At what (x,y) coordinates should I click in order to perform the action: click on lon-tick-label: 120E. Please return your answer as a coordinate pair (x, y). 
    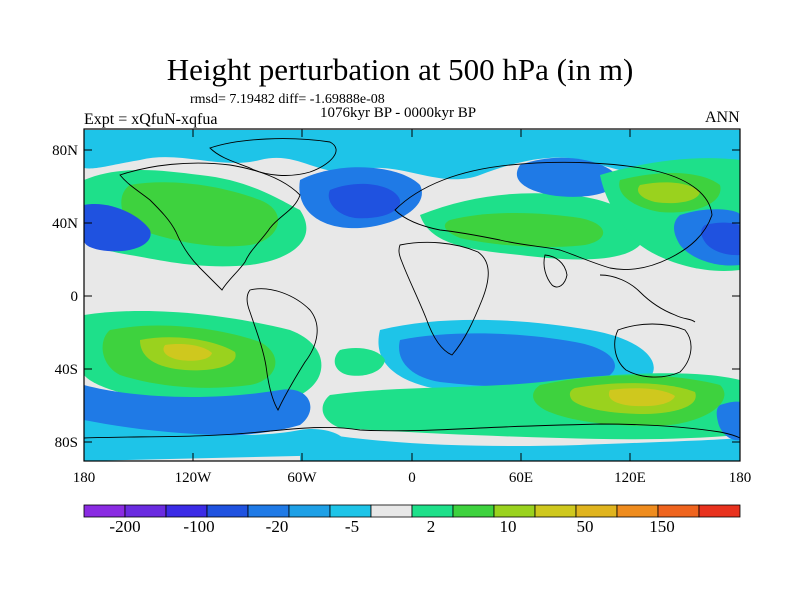
    Looking at the image, I should click on (630, 478).